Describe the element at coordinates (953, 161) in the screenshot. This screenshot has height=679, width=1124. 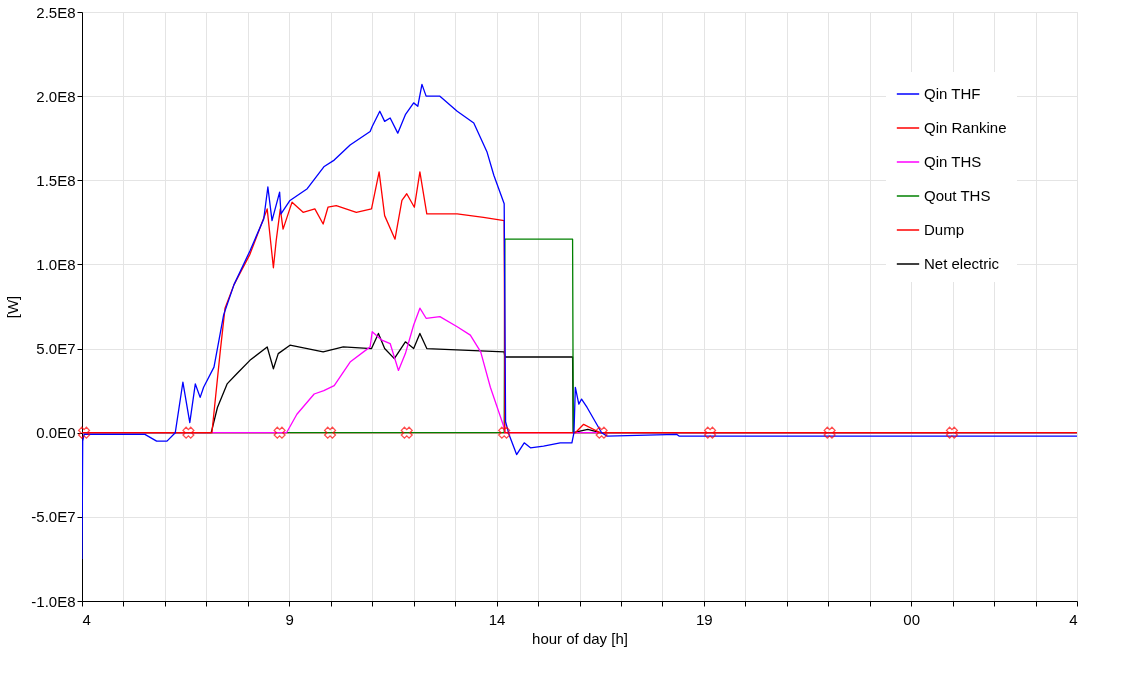
I see `legend-label: Qin THS` at that location.